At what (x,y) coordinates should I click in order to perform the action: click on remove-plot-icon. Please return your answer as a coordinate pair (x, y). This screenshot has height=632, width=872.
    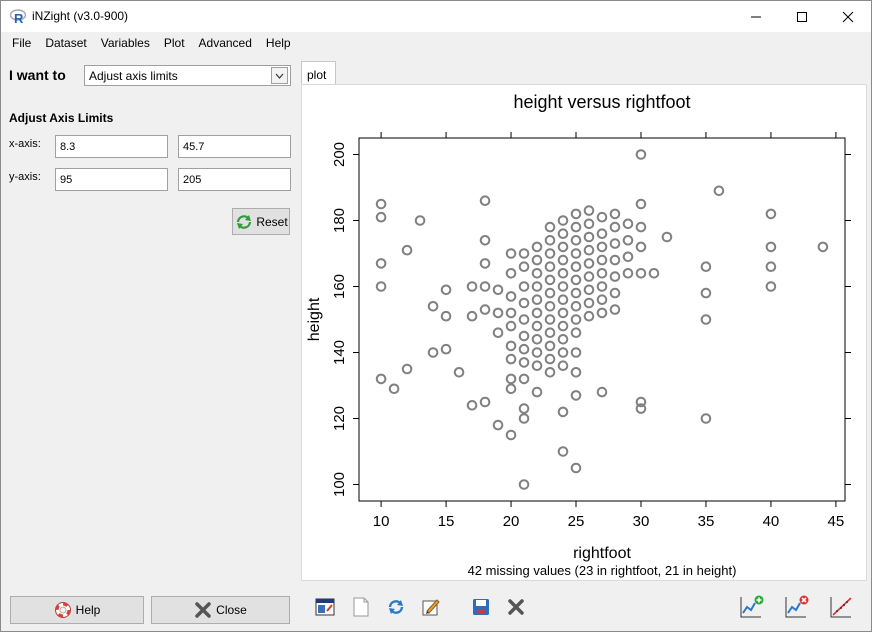
    Looking at the image, I should click on (797, 606).